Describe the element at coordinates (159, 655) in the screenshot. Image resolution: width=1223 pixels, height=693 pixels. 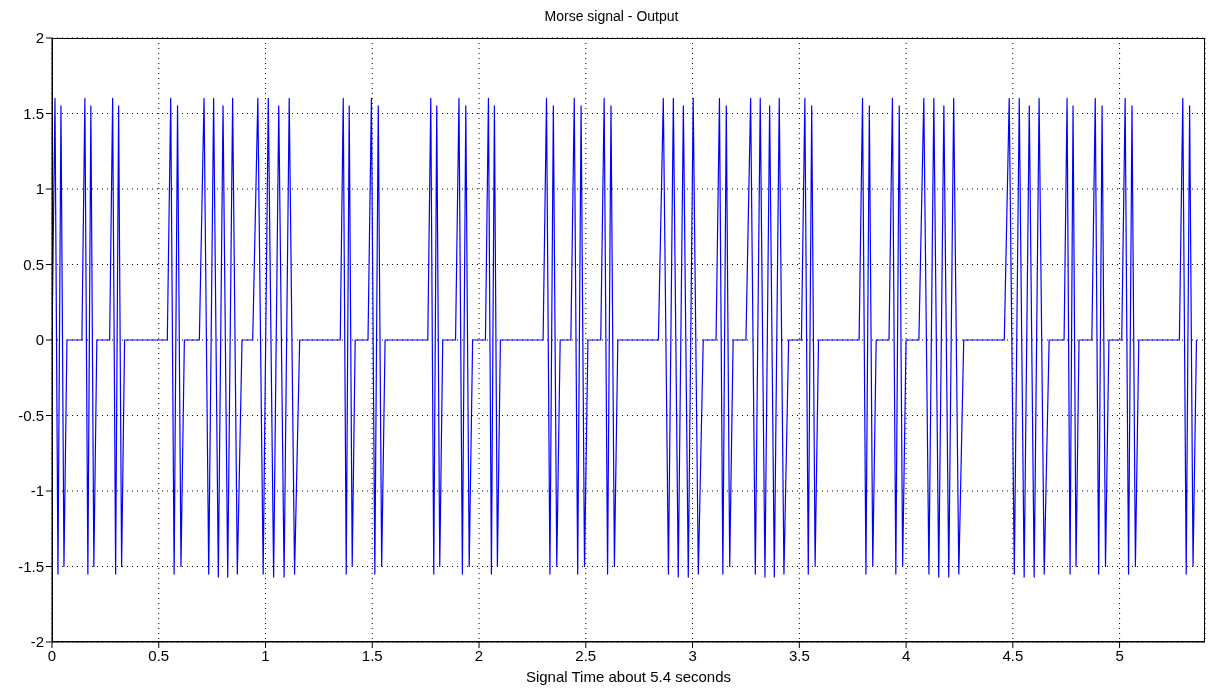
I see `x-tick-label: 0.5` at that location.